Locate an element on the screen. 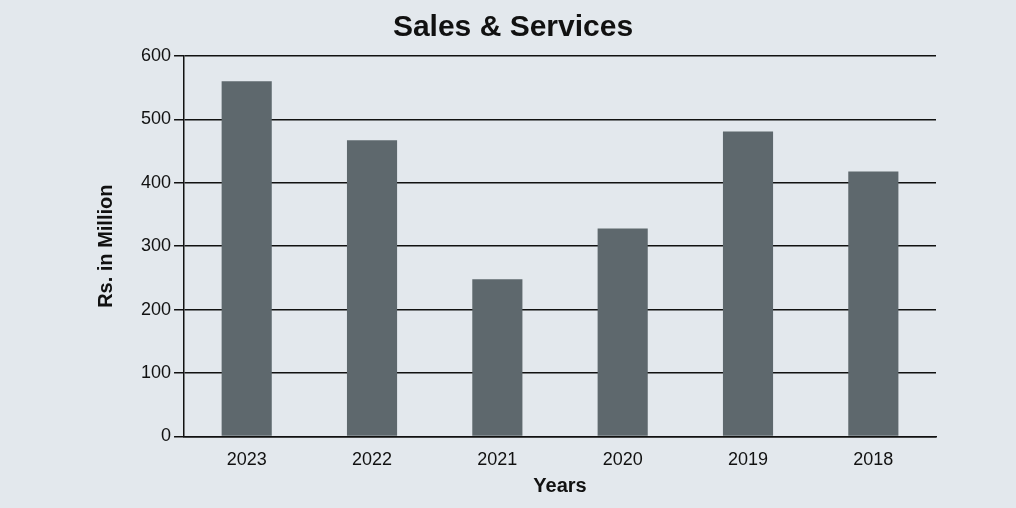 The image size is (1016, 508). x-axis-title: Years is located at coordinates (560, 484).